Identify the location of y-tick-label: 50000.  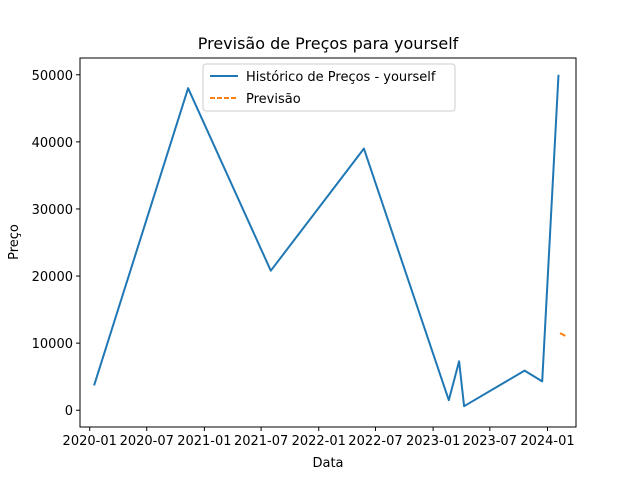
(52, 76).